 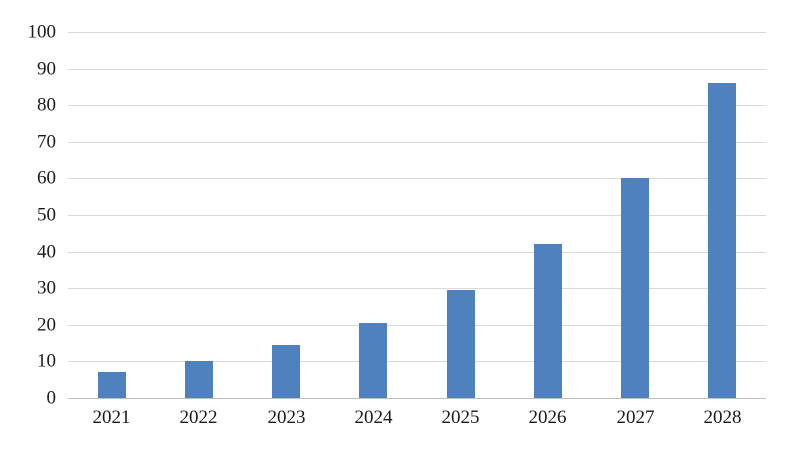 I want to click on x-axis-tick-label: 2027, so click(x=635, y=417).